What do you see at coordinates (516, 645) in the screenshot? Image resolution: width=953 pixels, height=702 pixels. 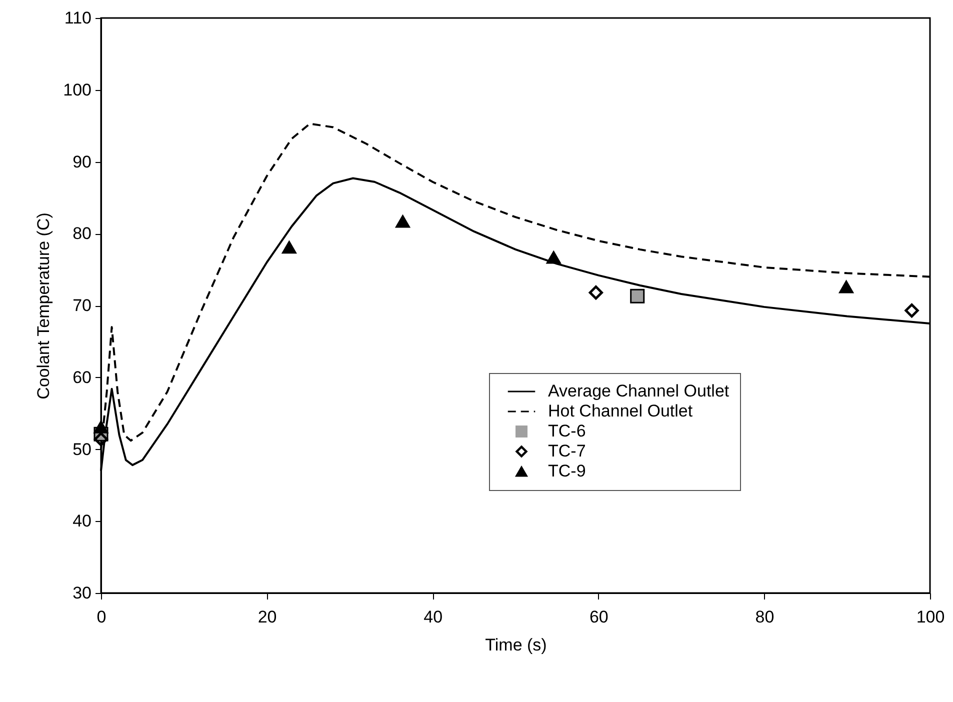 I see `x-axis-title: Time (s)` at bounding box center [516, 645].